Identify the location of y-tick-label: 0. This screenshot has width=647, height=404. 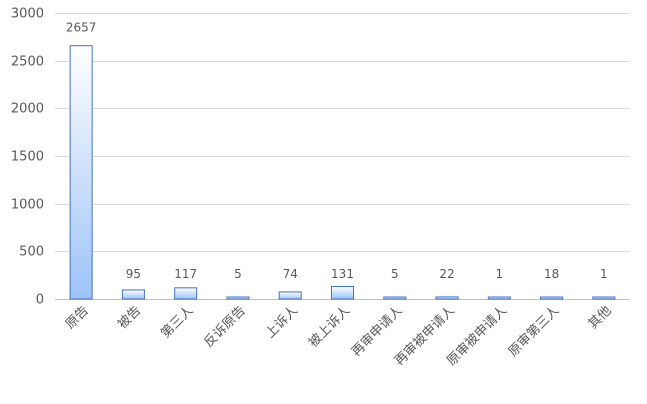
(40, 300).